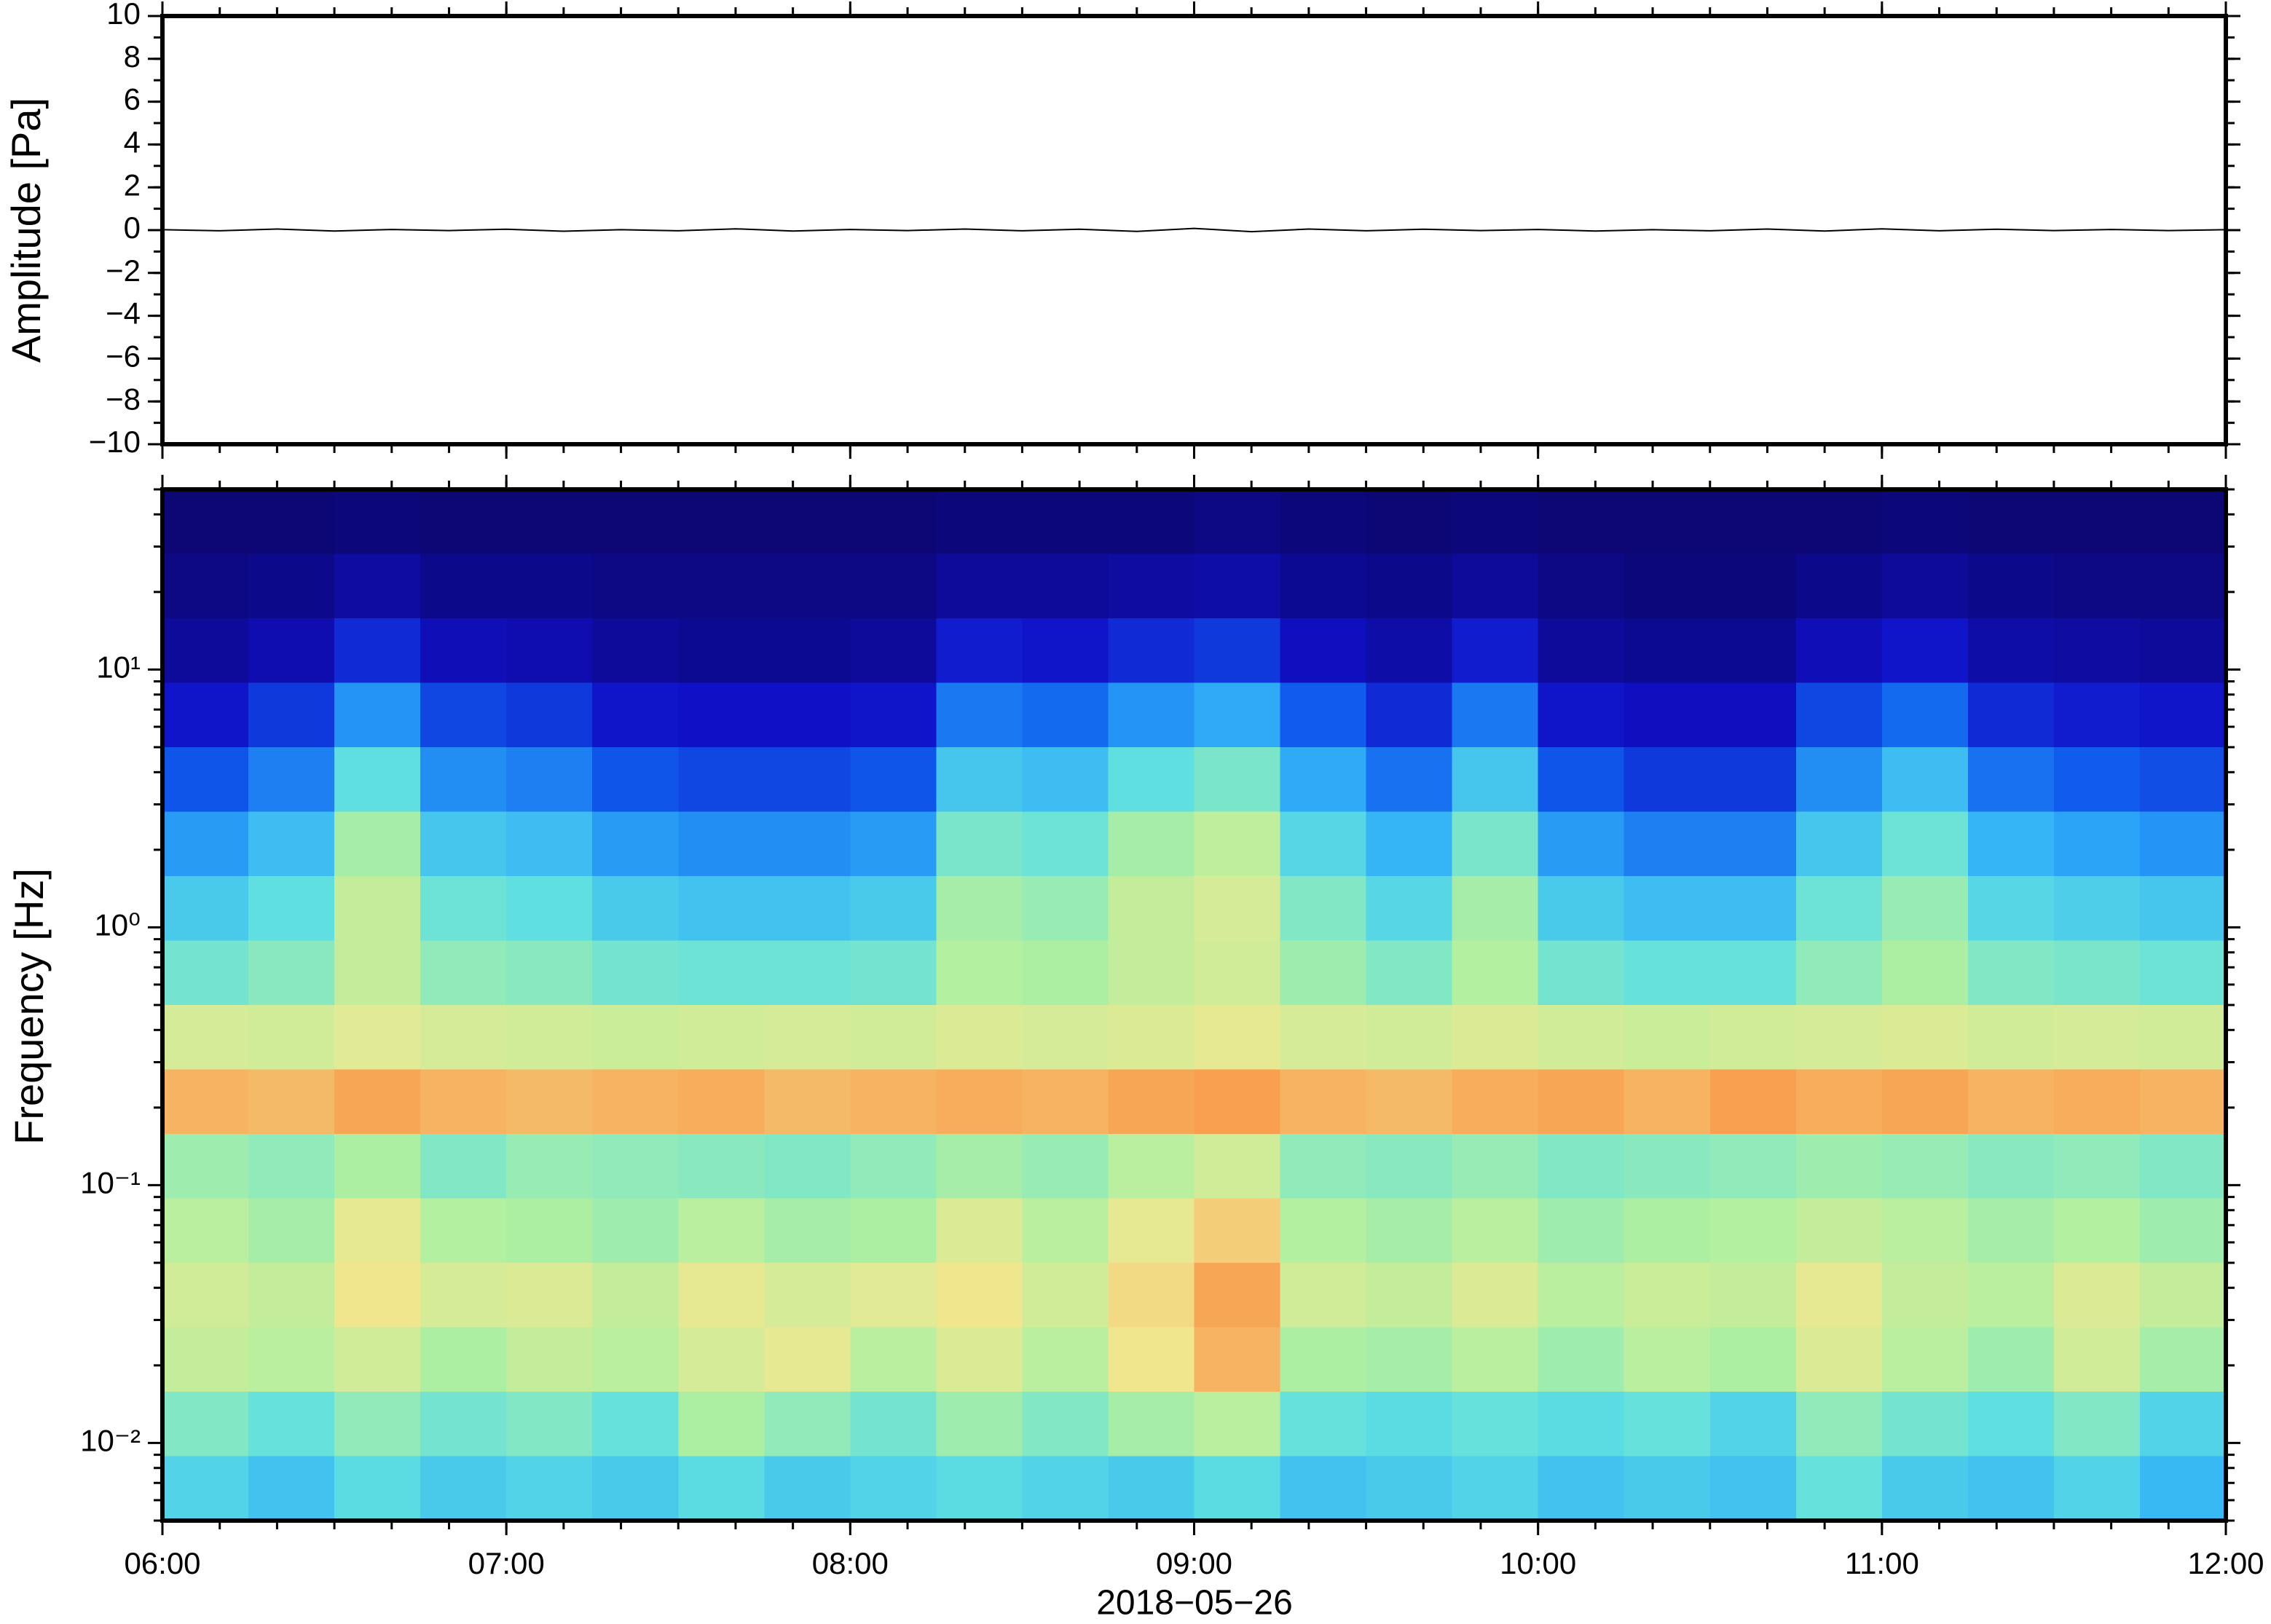 This screenshot has height=1624, width=2271. I want to click on y-tick-label: −2, so click(124, 270).